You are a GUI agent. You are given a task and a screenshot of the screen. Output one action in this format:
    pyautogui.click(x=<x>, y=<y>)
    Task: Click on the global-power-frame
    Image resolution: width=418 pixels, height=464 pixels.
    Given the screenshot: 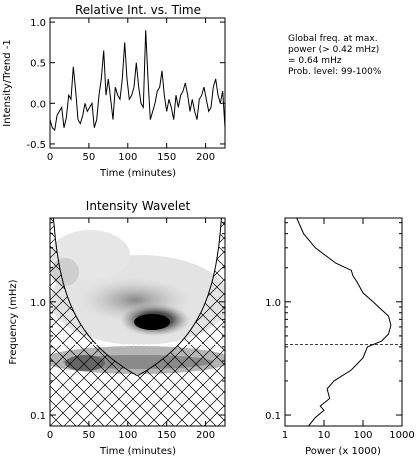 What is the action you would take?
    pyautogui.click(x=343, y=322)
    